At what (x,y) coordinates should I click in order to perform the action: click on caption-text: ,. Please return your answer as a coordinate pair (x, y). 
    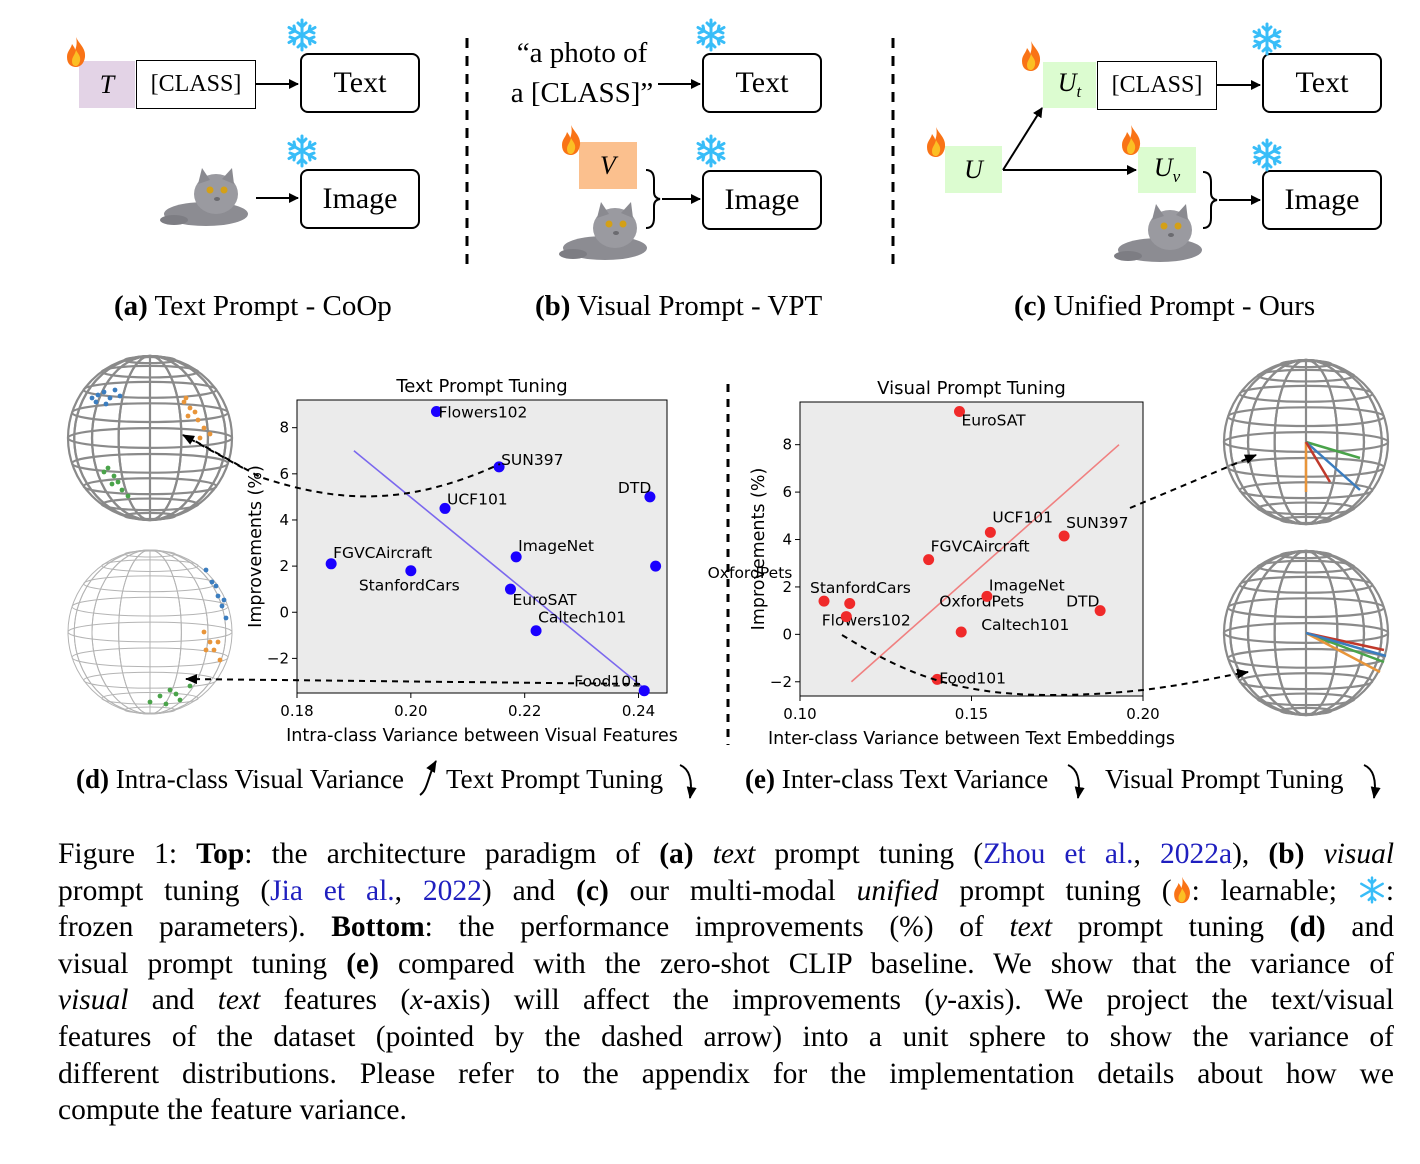
    Looking at the image, I should click on (408, 890).